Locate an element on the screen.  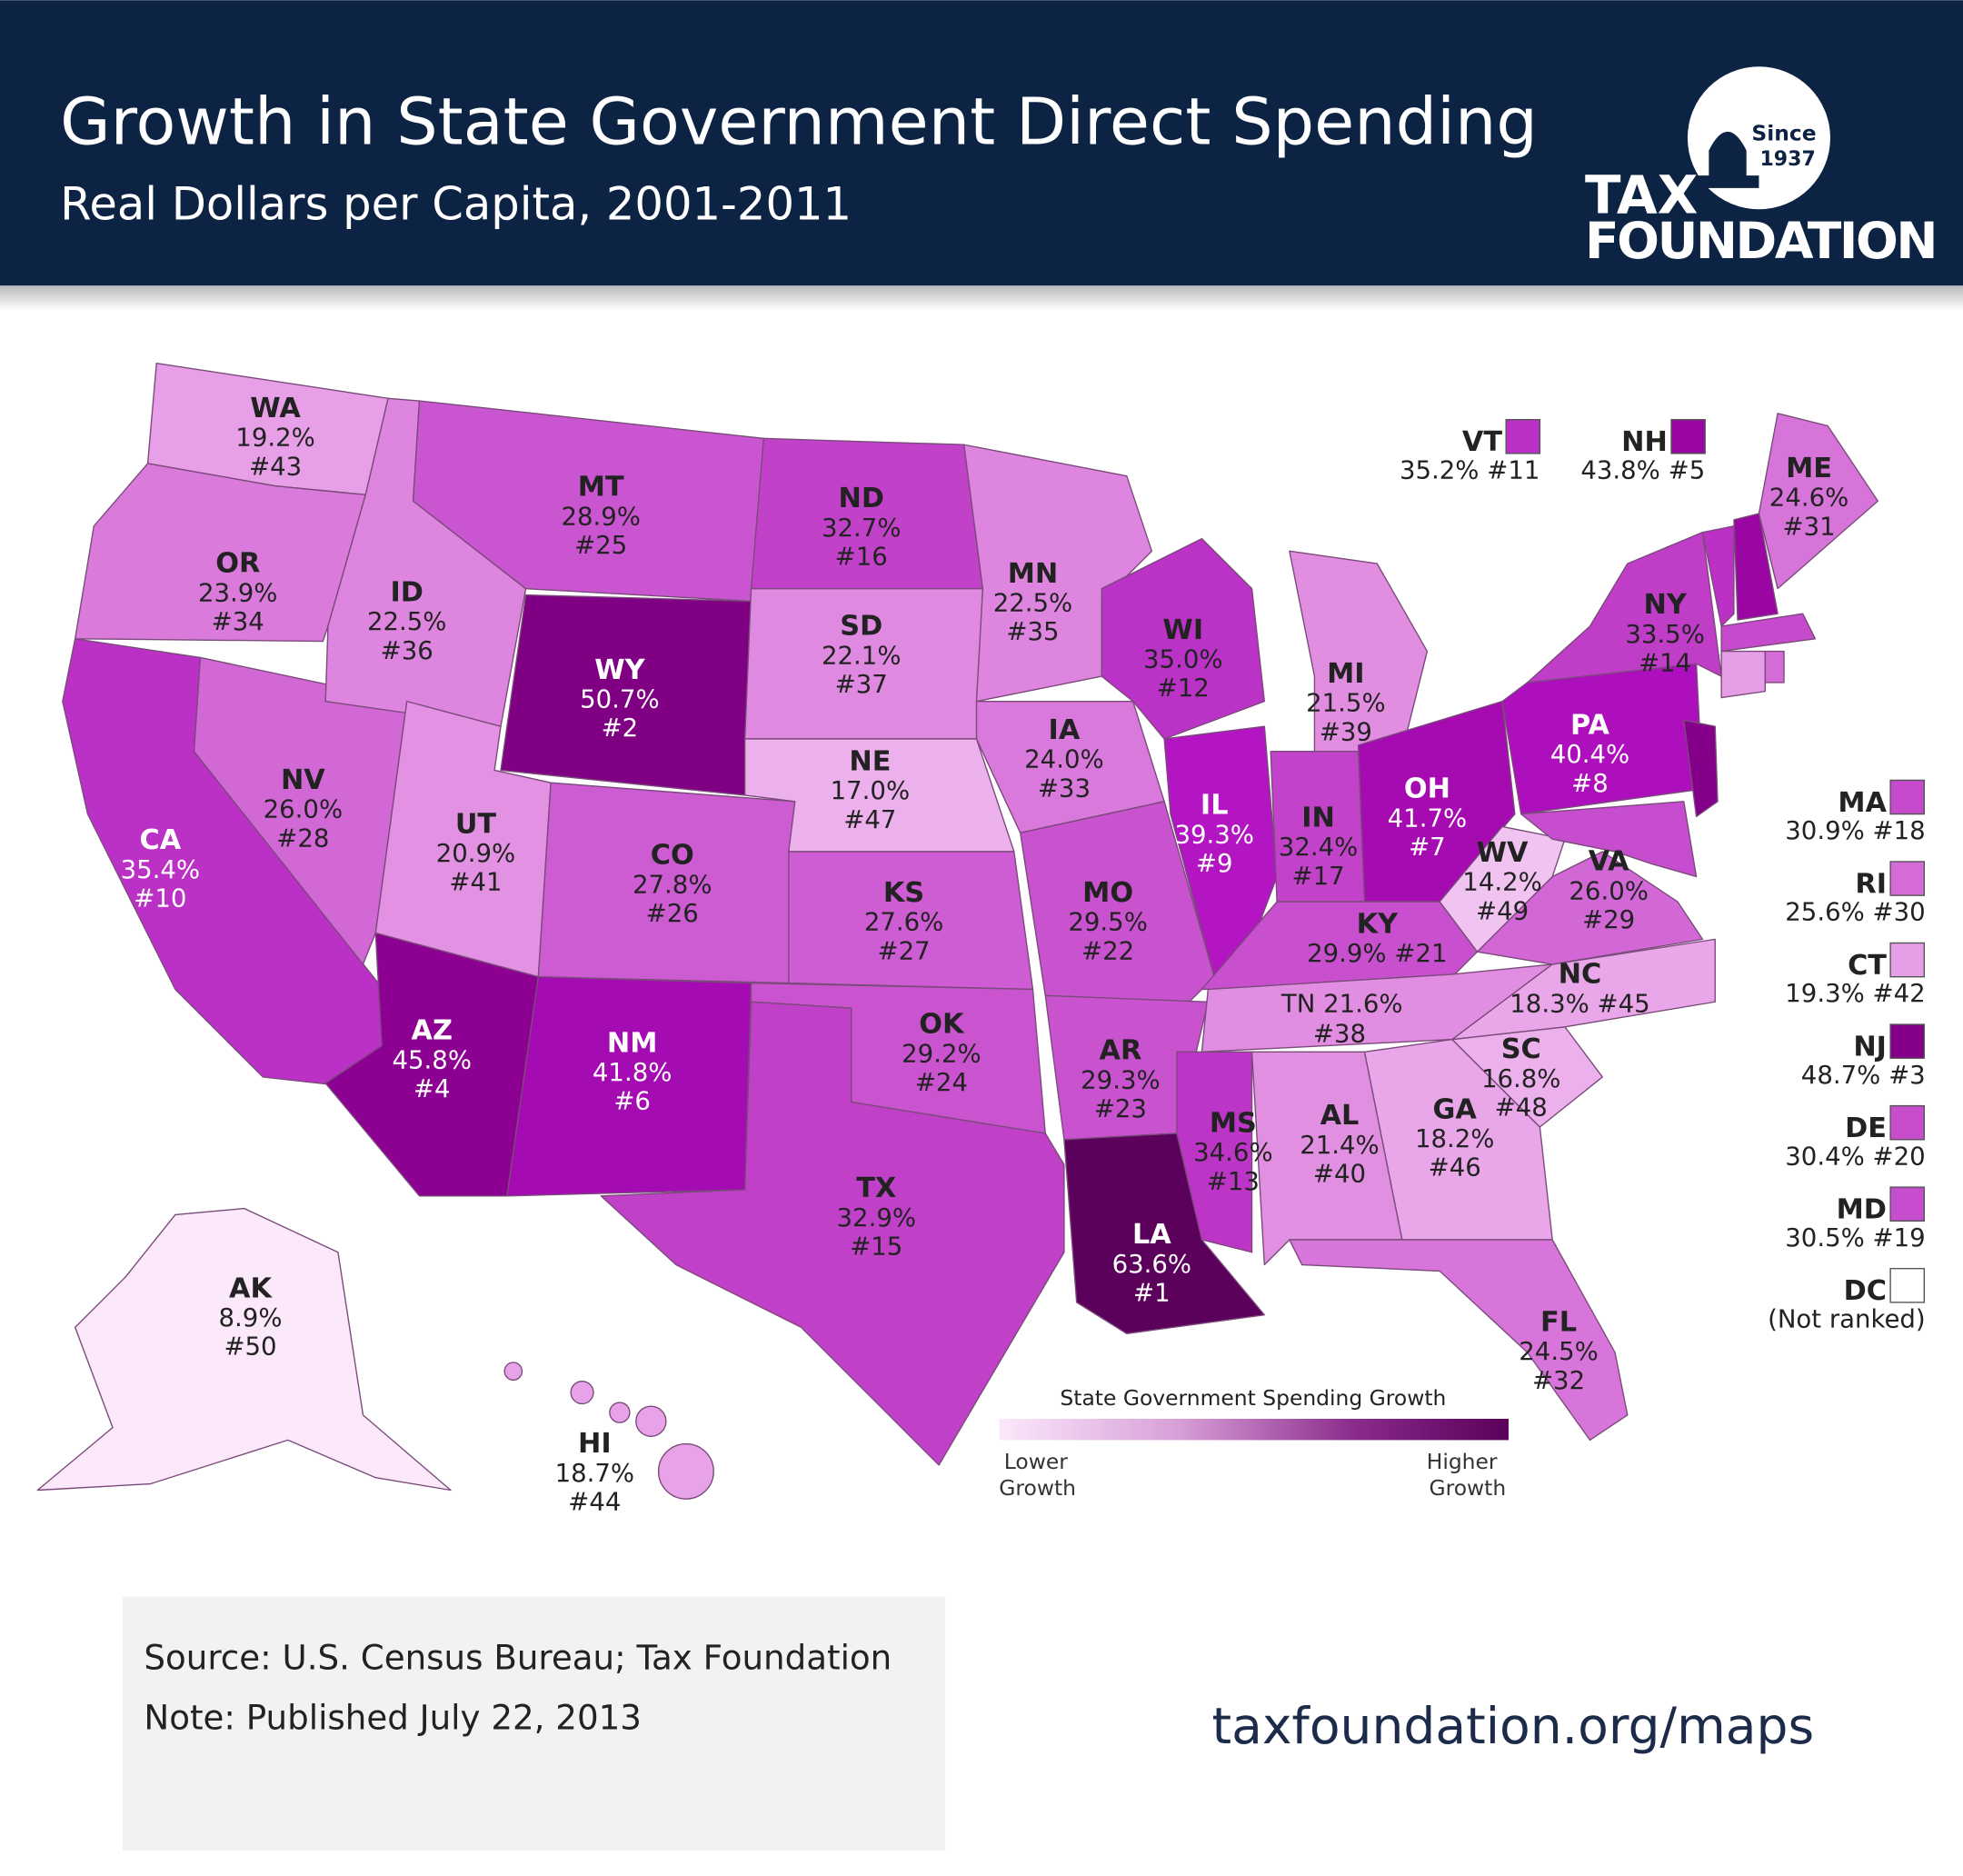
state-abbr-pct: TN 21.6% is located at coordinates (1341, 1003).